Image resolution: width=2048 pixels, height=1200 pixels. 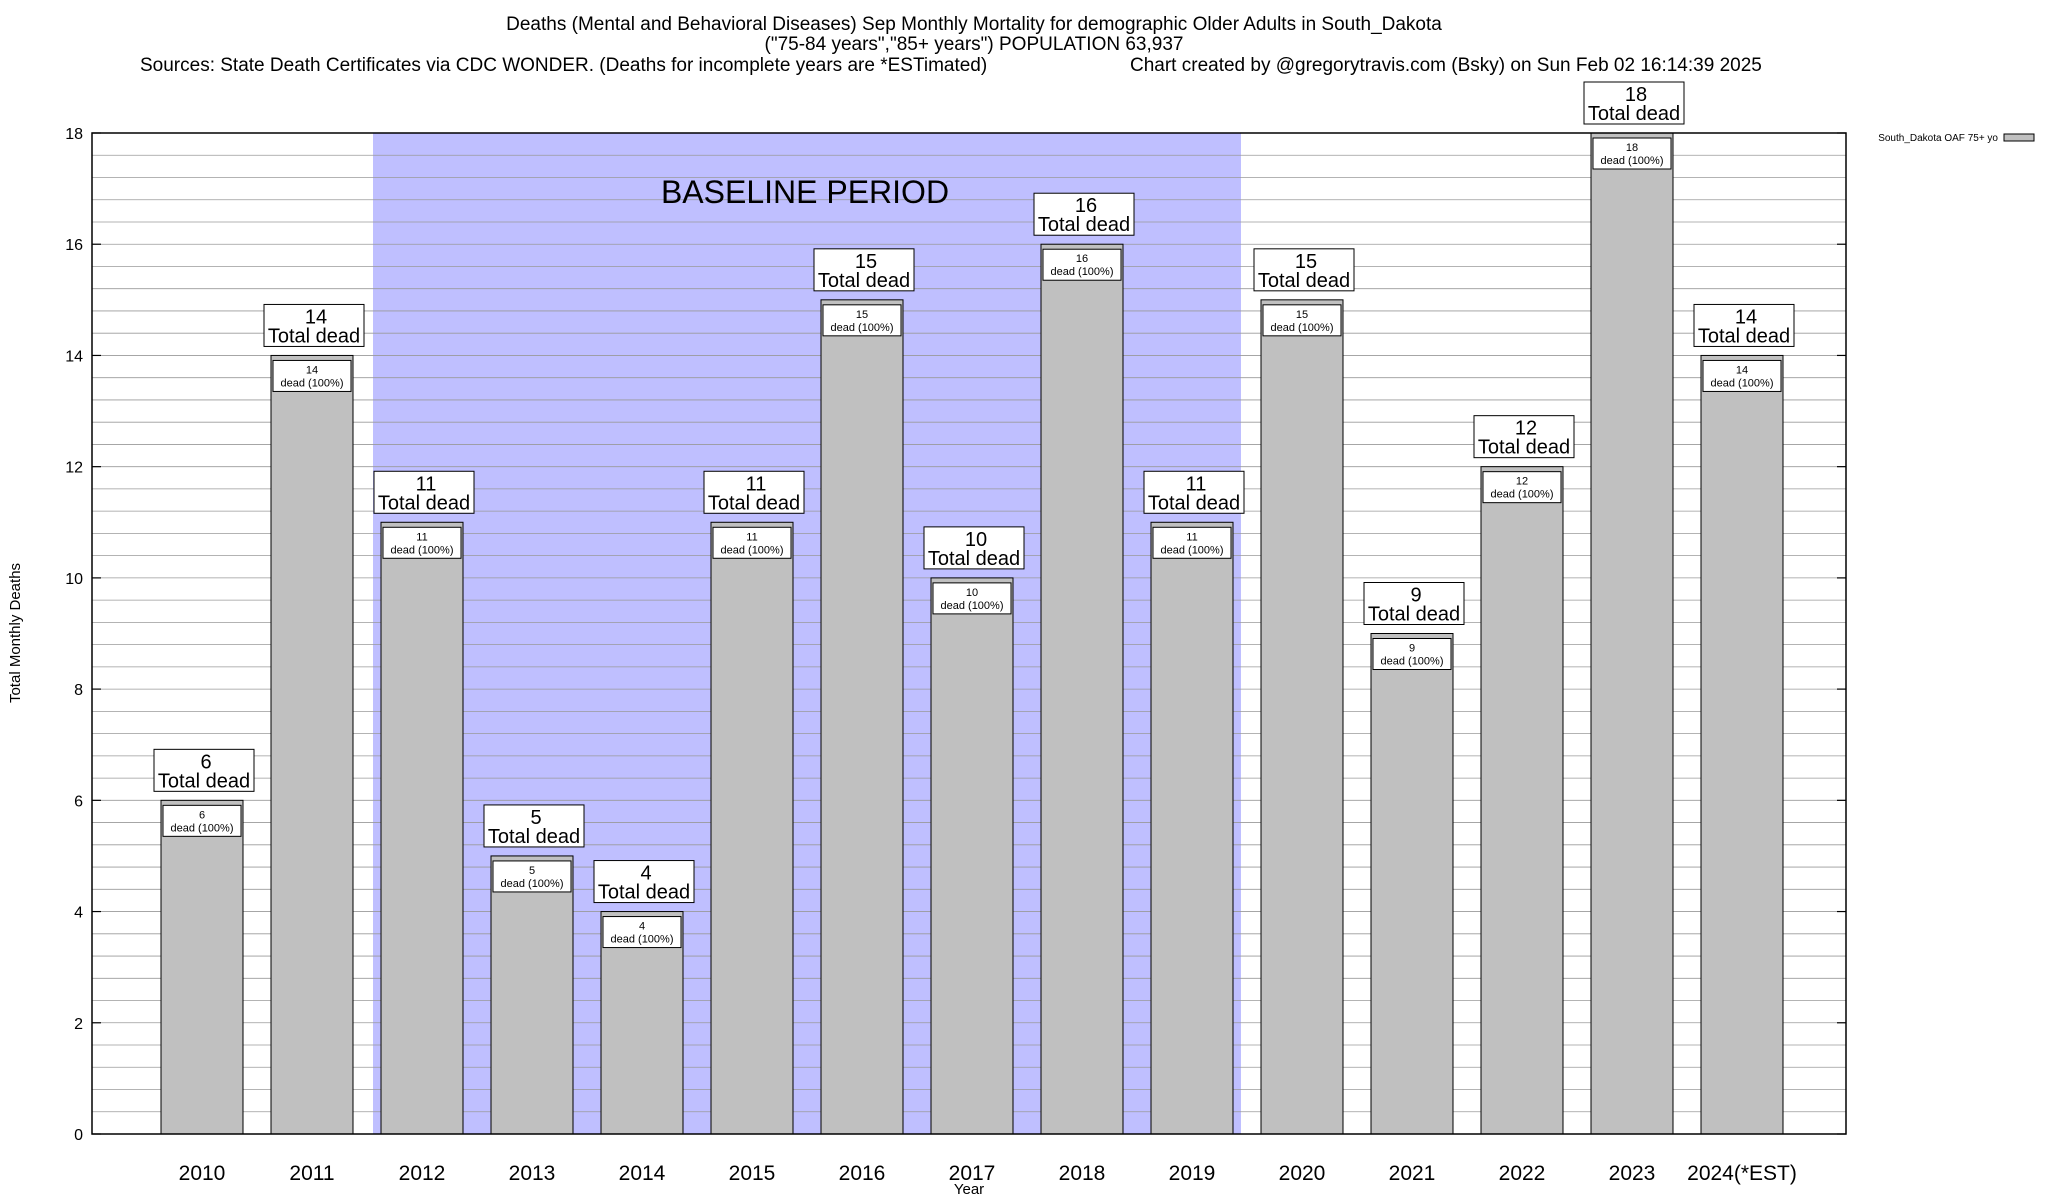 I want to click on bar-inner-value-label: 10, so click(x=972, y=593).